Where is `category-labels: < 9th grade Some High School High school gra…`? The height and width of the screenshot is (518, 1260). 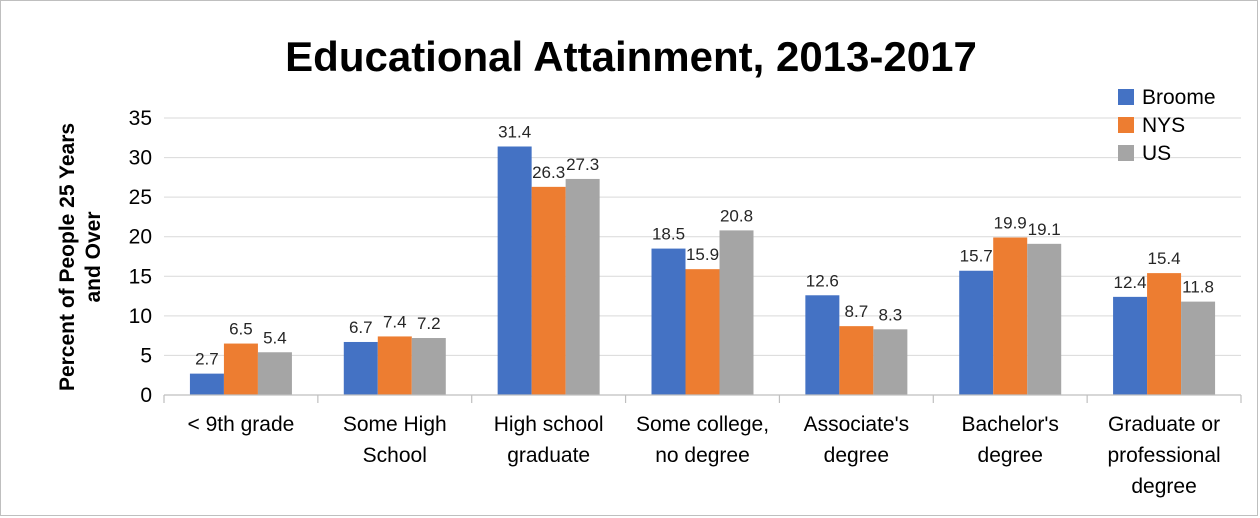 category-labels: < 9th grade Some High School High school gra… is located at coordinates (704, 455).